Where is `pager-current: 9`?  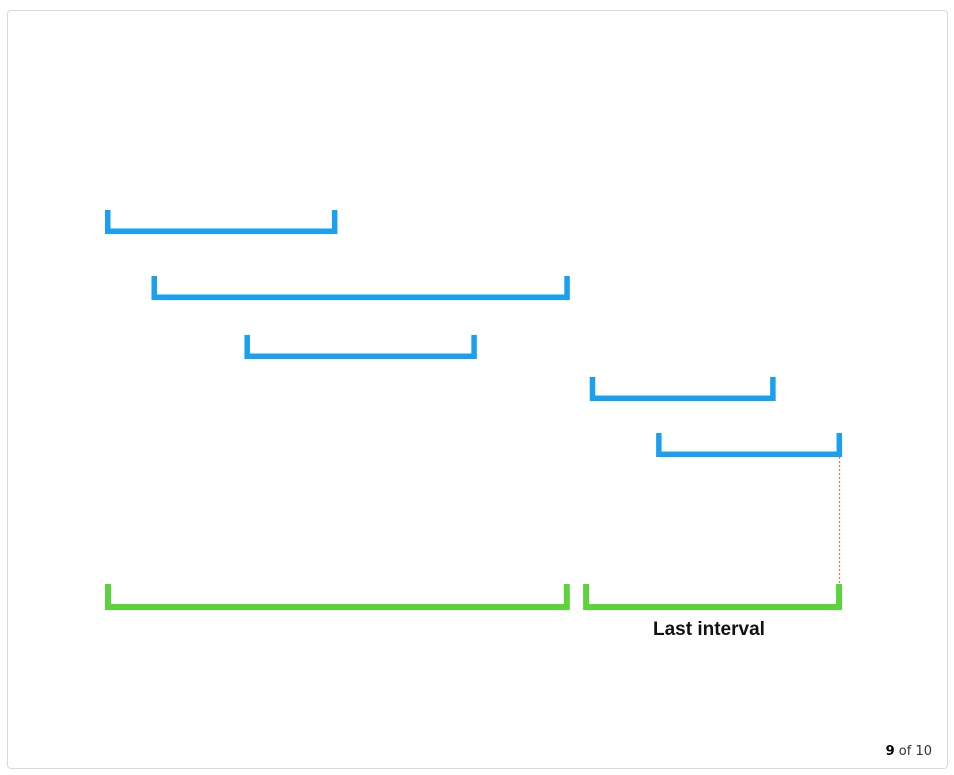
pager-current: 9 is located at coordinates (890, 751).